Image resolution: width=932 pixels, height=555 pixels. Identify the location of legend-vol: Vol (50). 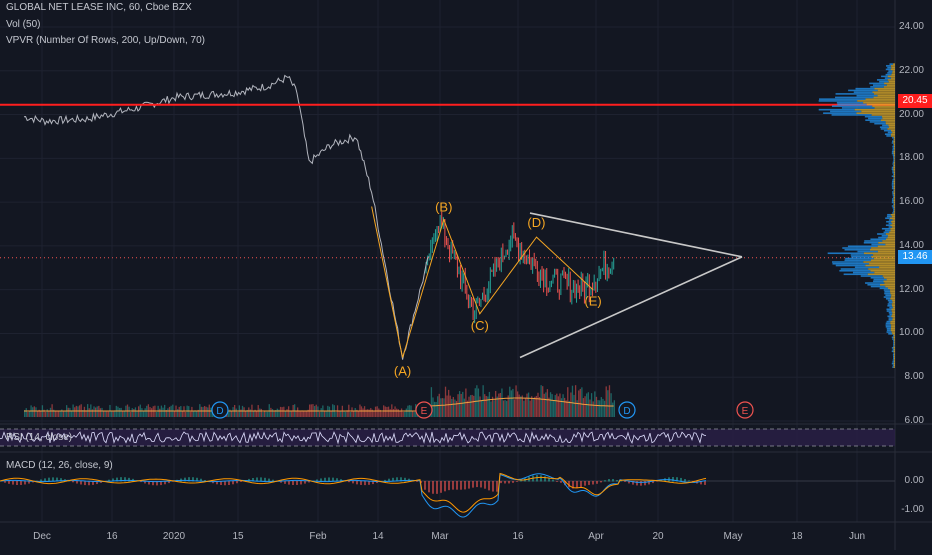
(23, 25).